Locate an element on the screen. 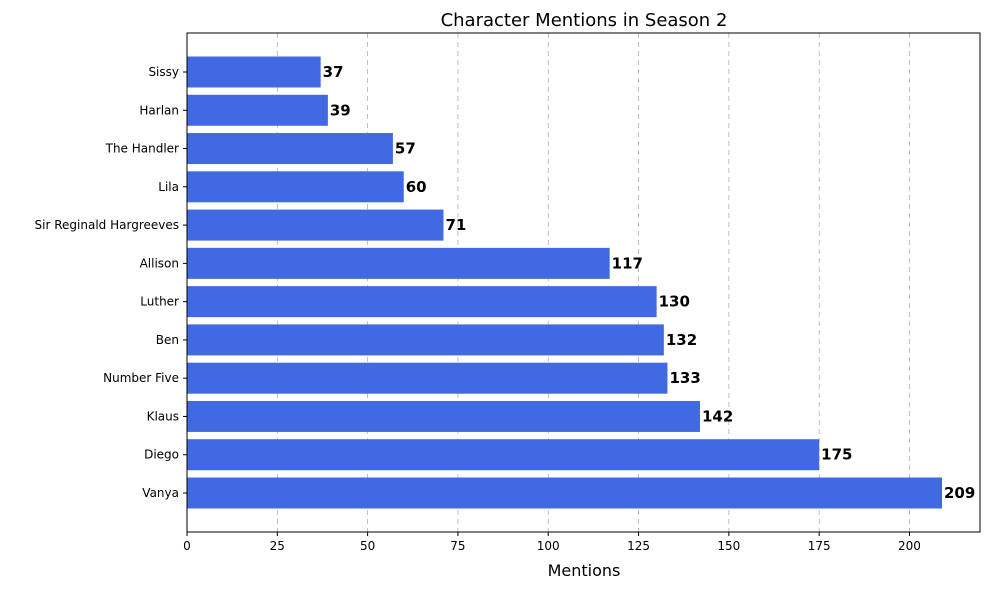  y-tick-label: Allison is located at coordinates (159, 263).